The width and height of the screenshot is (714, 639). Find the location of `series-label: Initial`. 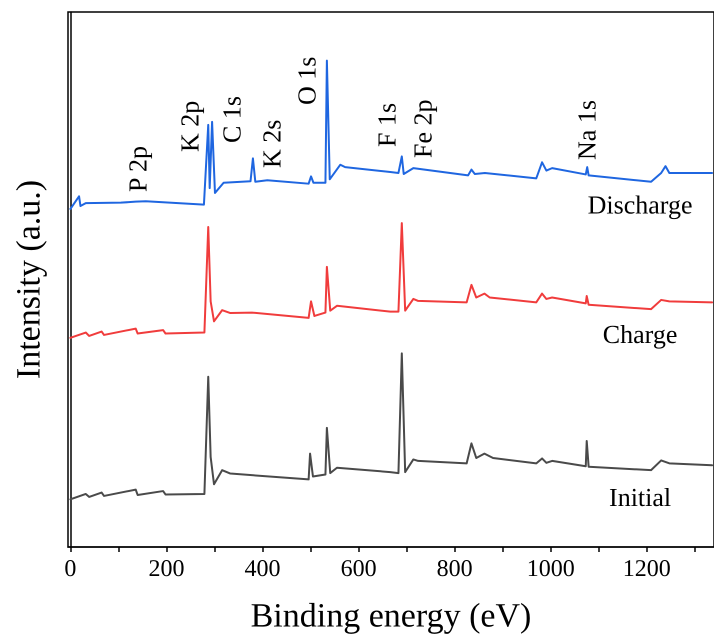

series-label: Initial is located at coordinates (640, 497).